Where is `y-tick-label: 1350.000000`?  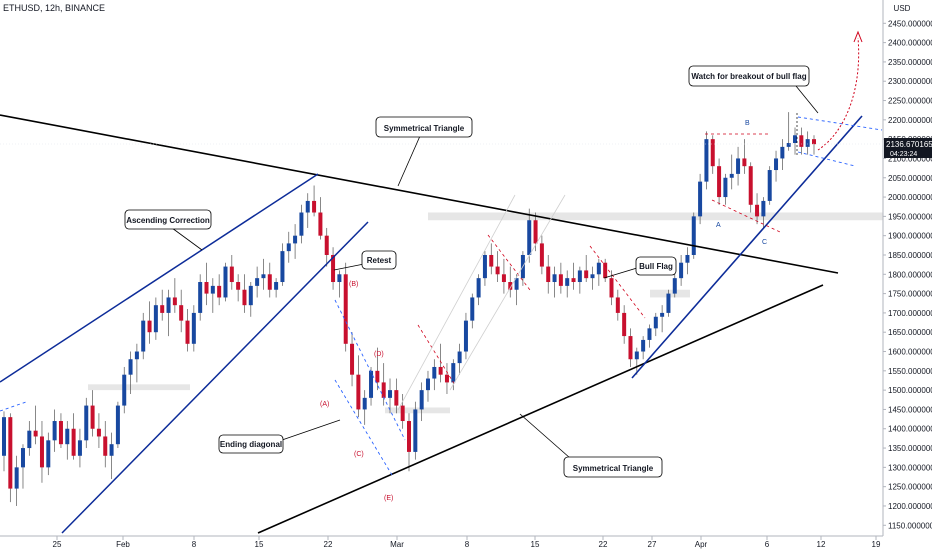 y-tick-label: 1350.000000 is located at coordinates (910, 448).